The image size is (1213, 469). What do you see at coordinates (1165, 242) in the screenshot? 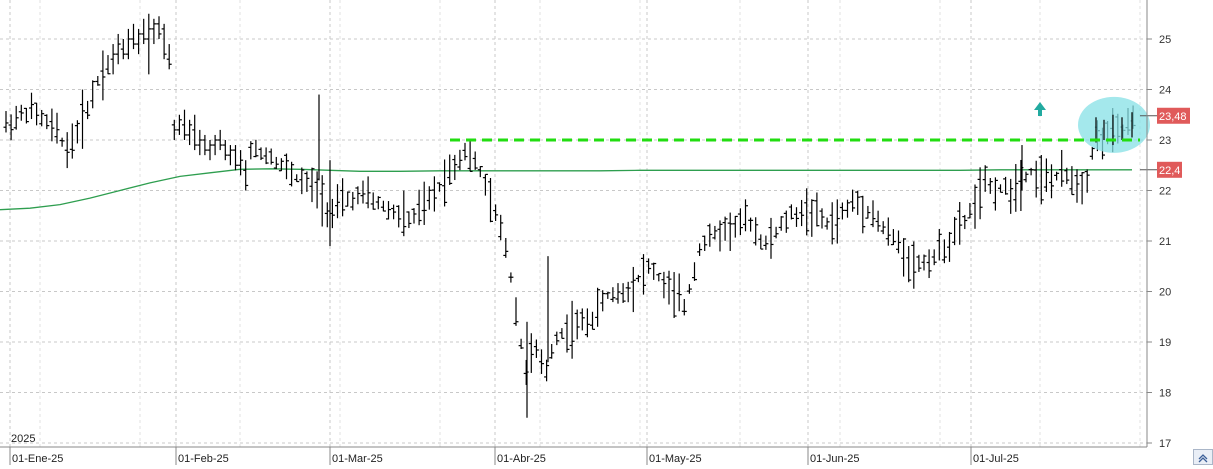
I see `y-tick-label: 21` at bounding box center [1165, 242].